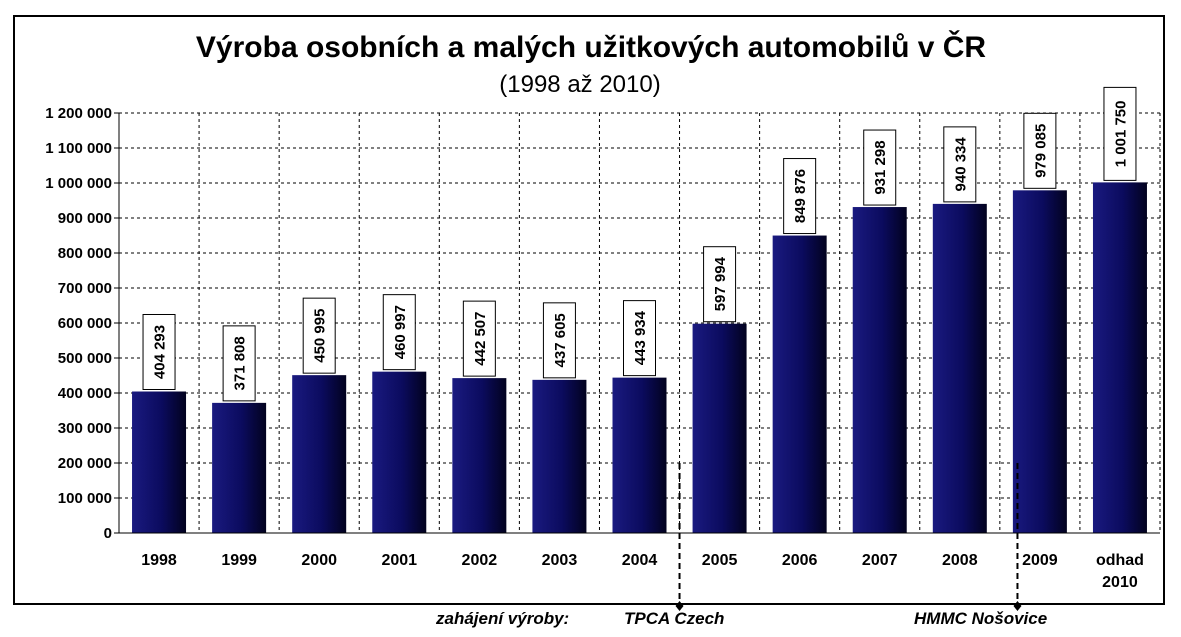 The image size is (1181, 637). Describe the element at coordinates (78, 113) in the screenshot. I see `y-tick-label: 1 200 000` at that location.